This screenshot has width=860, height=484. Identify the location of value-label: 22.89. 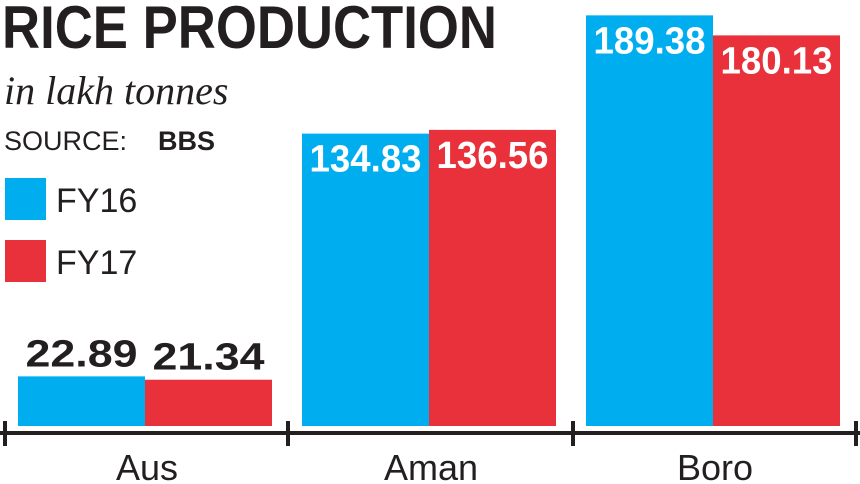
(82, 354).